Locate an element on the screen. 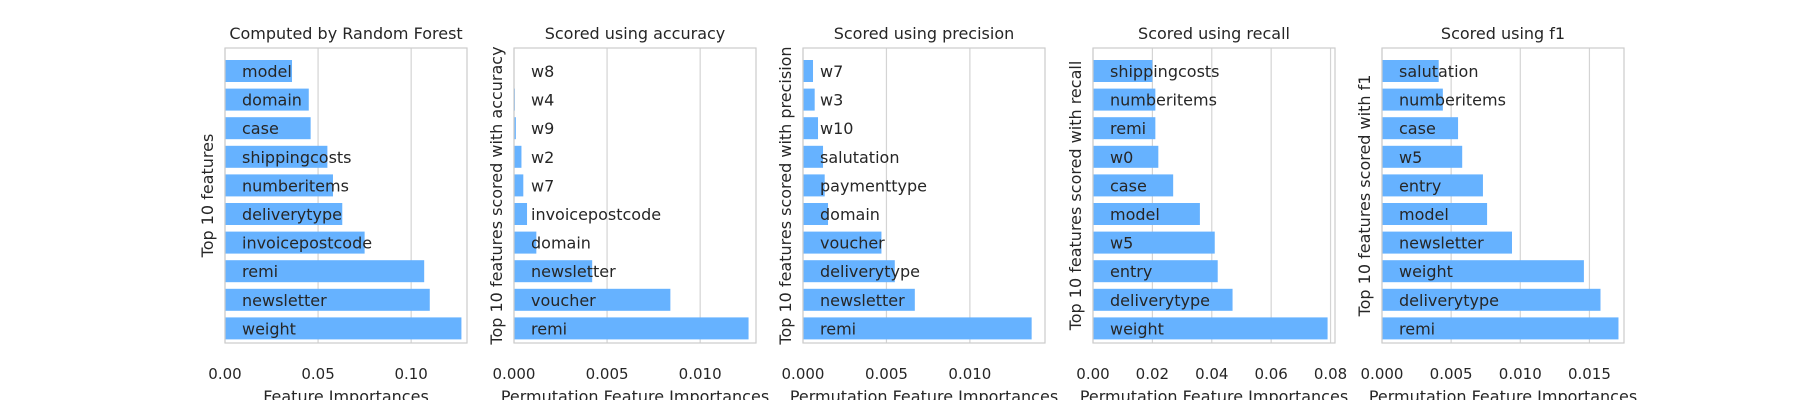  bar-label: paymenttype is located at coordinates (873, 185).